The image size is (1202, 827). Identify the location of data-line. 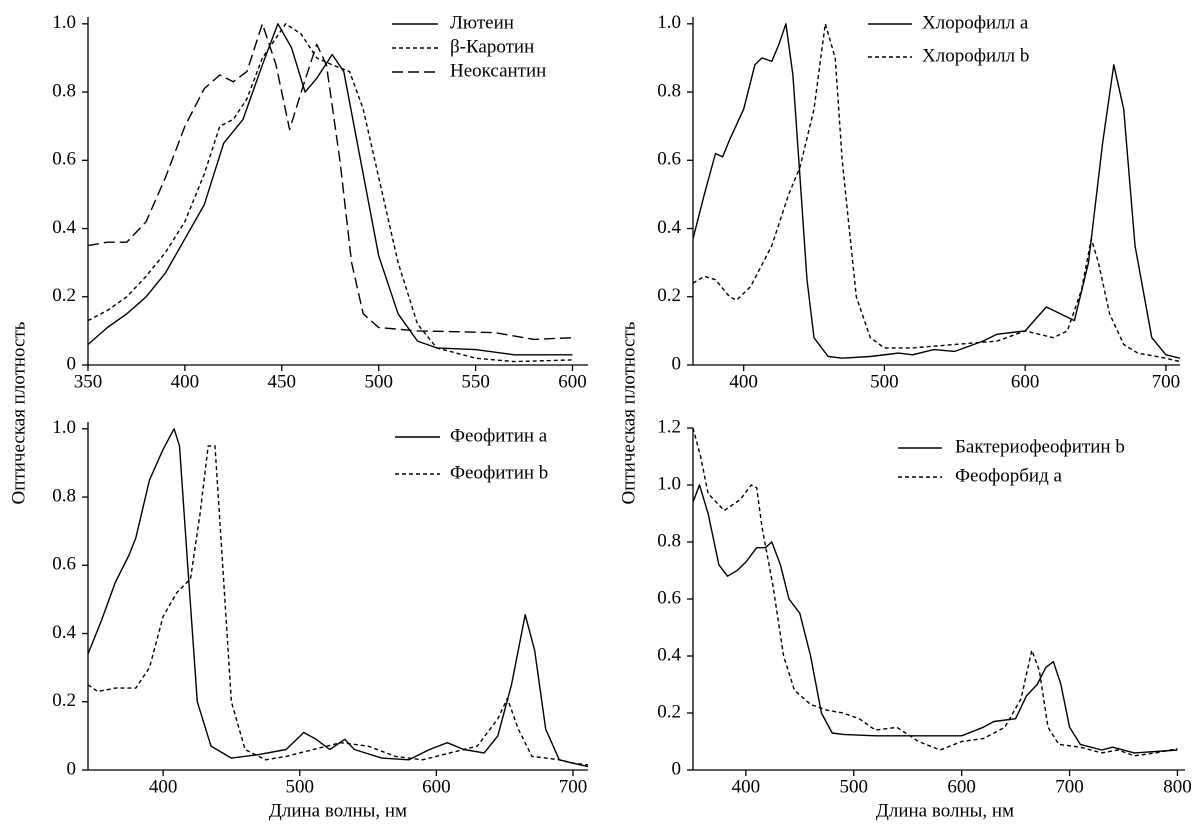
(935, 619).